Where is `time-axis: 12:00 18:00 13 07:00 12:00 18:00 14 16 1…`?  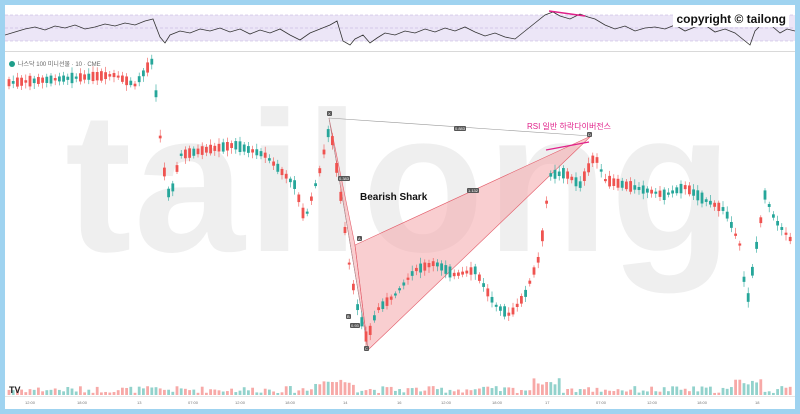
time-axis: 12:00 18:00 13 07:00 12:00 18:00 14 16 1… is located at coordinates (400, 402).